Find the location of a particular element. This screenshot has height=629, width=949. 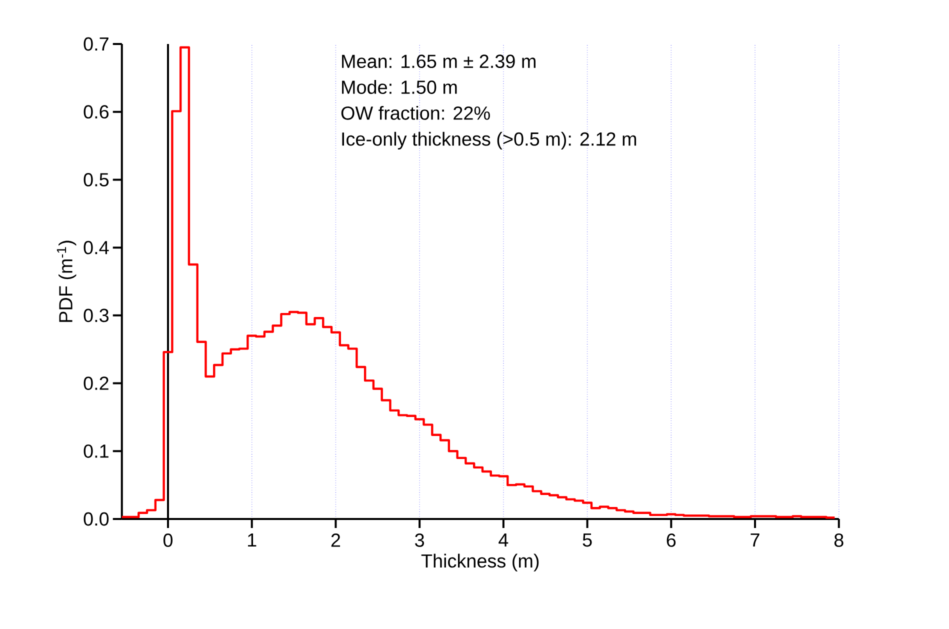

annotation: OW fraction: 22% is located at coordinates (415, 113).